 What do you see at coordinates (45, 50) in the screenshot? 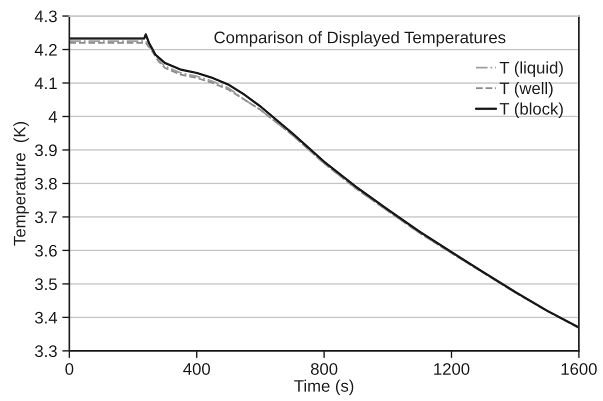
I see `y-tick-label: 4.2` at bounding box center [45, 50].